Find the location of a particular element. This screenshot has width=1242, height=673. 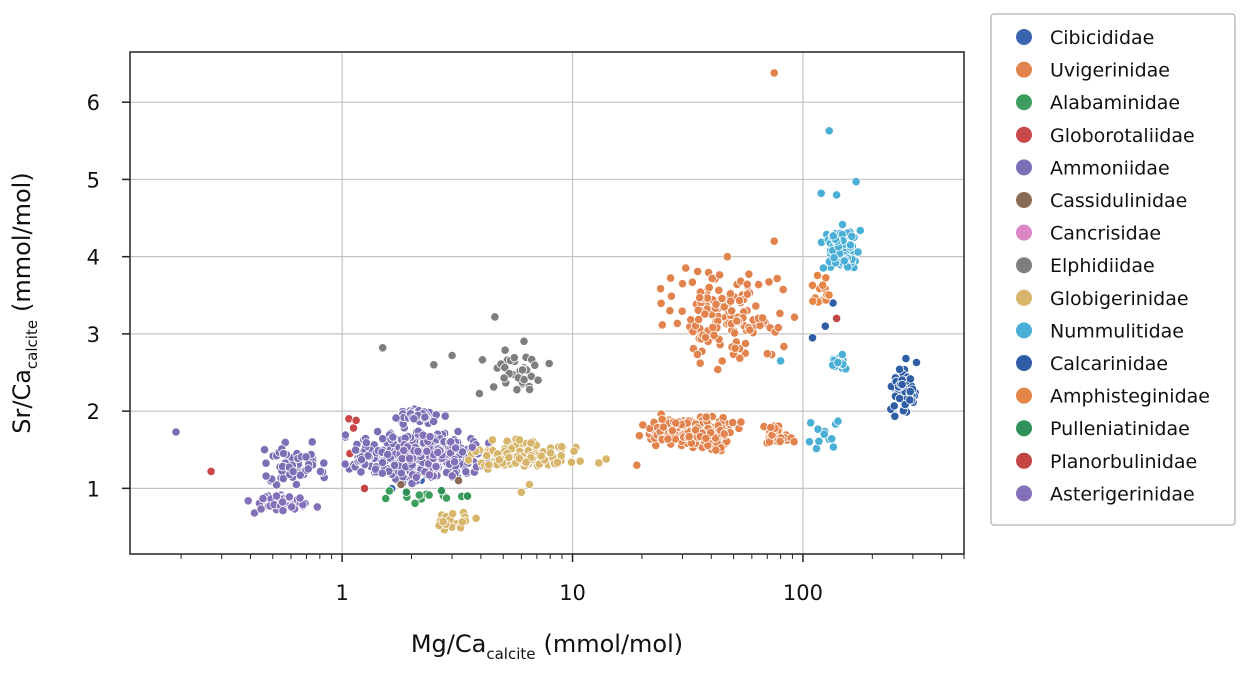

legend-item: Cancrisidae is located at coordinates (1088, 234).